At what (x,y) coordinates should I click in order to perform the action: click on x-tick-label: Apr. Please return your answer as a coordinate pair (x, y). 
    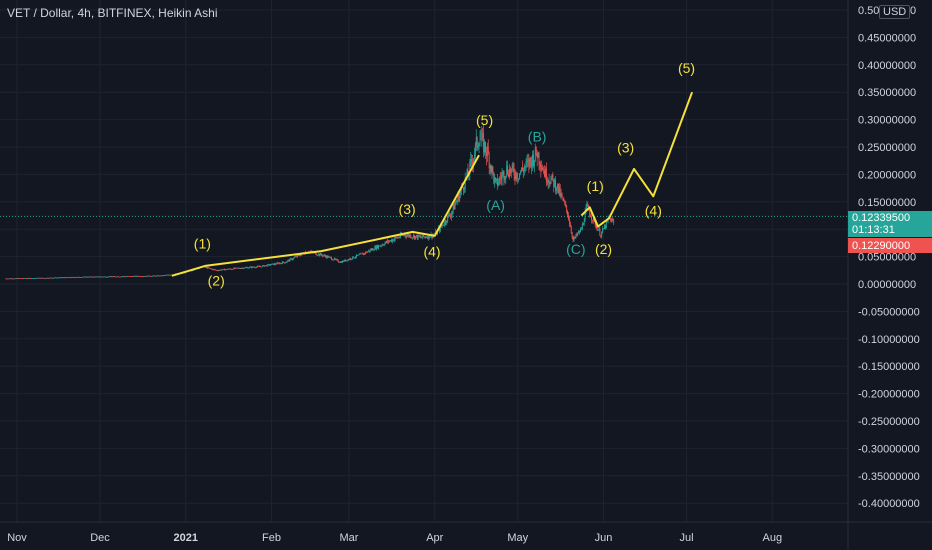
    Looking at the image, I should click on (434, 538).